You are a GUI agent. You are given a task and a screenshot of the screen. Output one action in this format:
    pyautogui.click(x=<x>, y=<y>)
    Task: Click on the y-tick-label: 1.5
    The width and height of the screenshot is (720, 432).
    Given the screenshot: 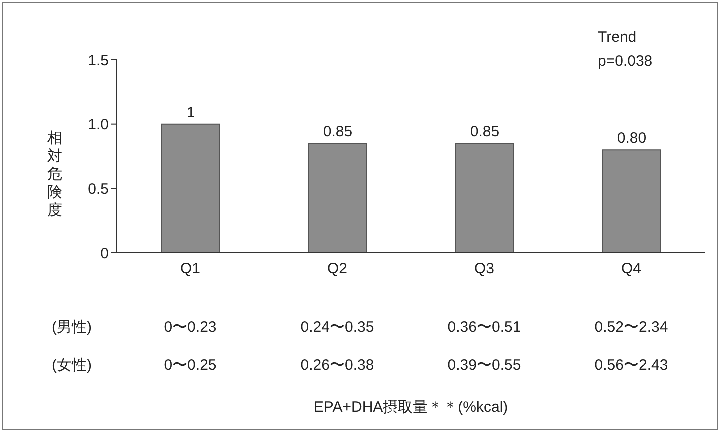 What is the action you would take?
    pyautogui.click(x=98, y=61)
    